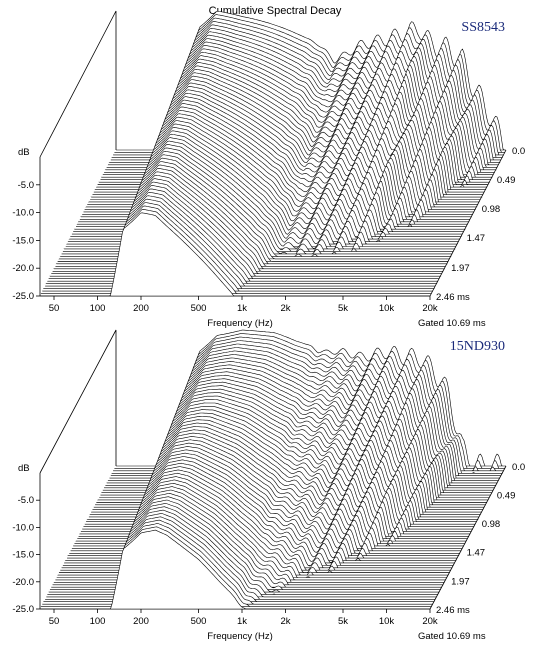 This screenshot has width=550, height=651. I want to click on model-label: SS8543, so click(483, 27).